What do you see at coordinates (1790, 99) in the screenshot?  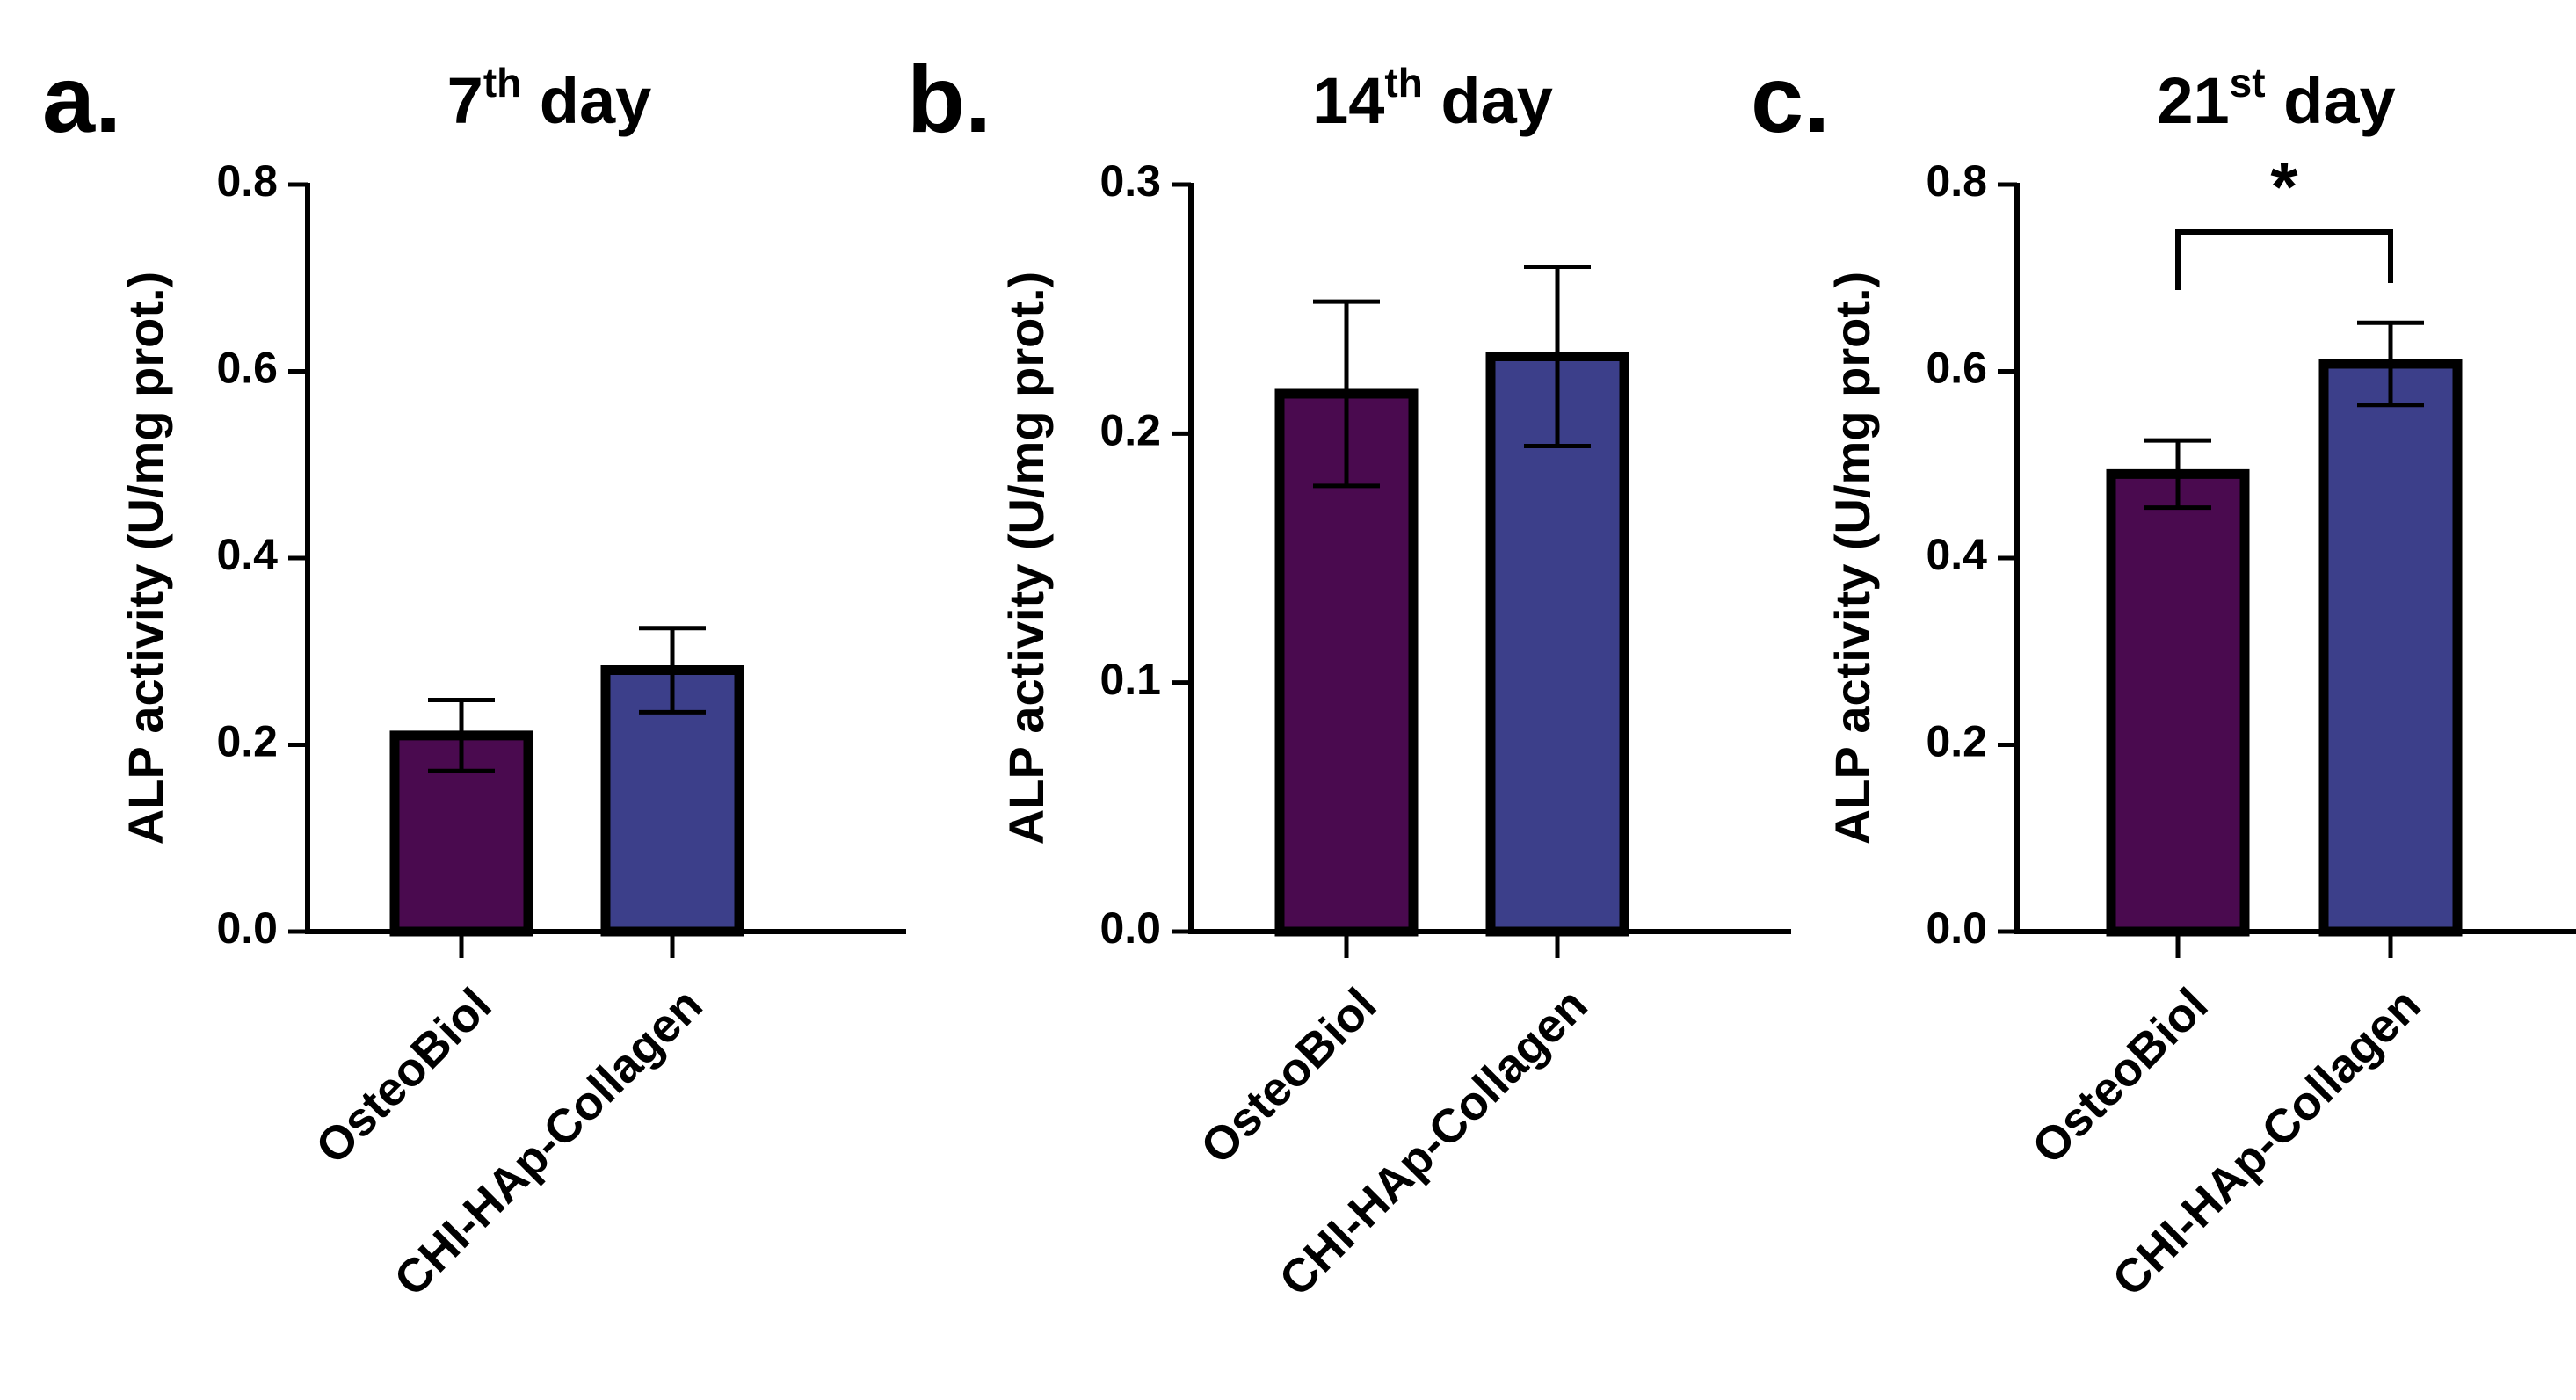 I see `panel-letter: c.` at bounding box center [1790, 99].